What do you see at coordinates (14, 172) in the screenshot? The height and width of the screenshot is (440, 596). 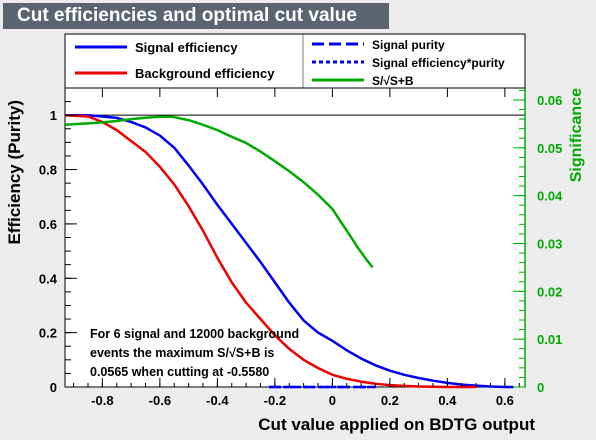 I see `y-axis-label: Efficiency (Purity)` at bounding box center [14, 172].